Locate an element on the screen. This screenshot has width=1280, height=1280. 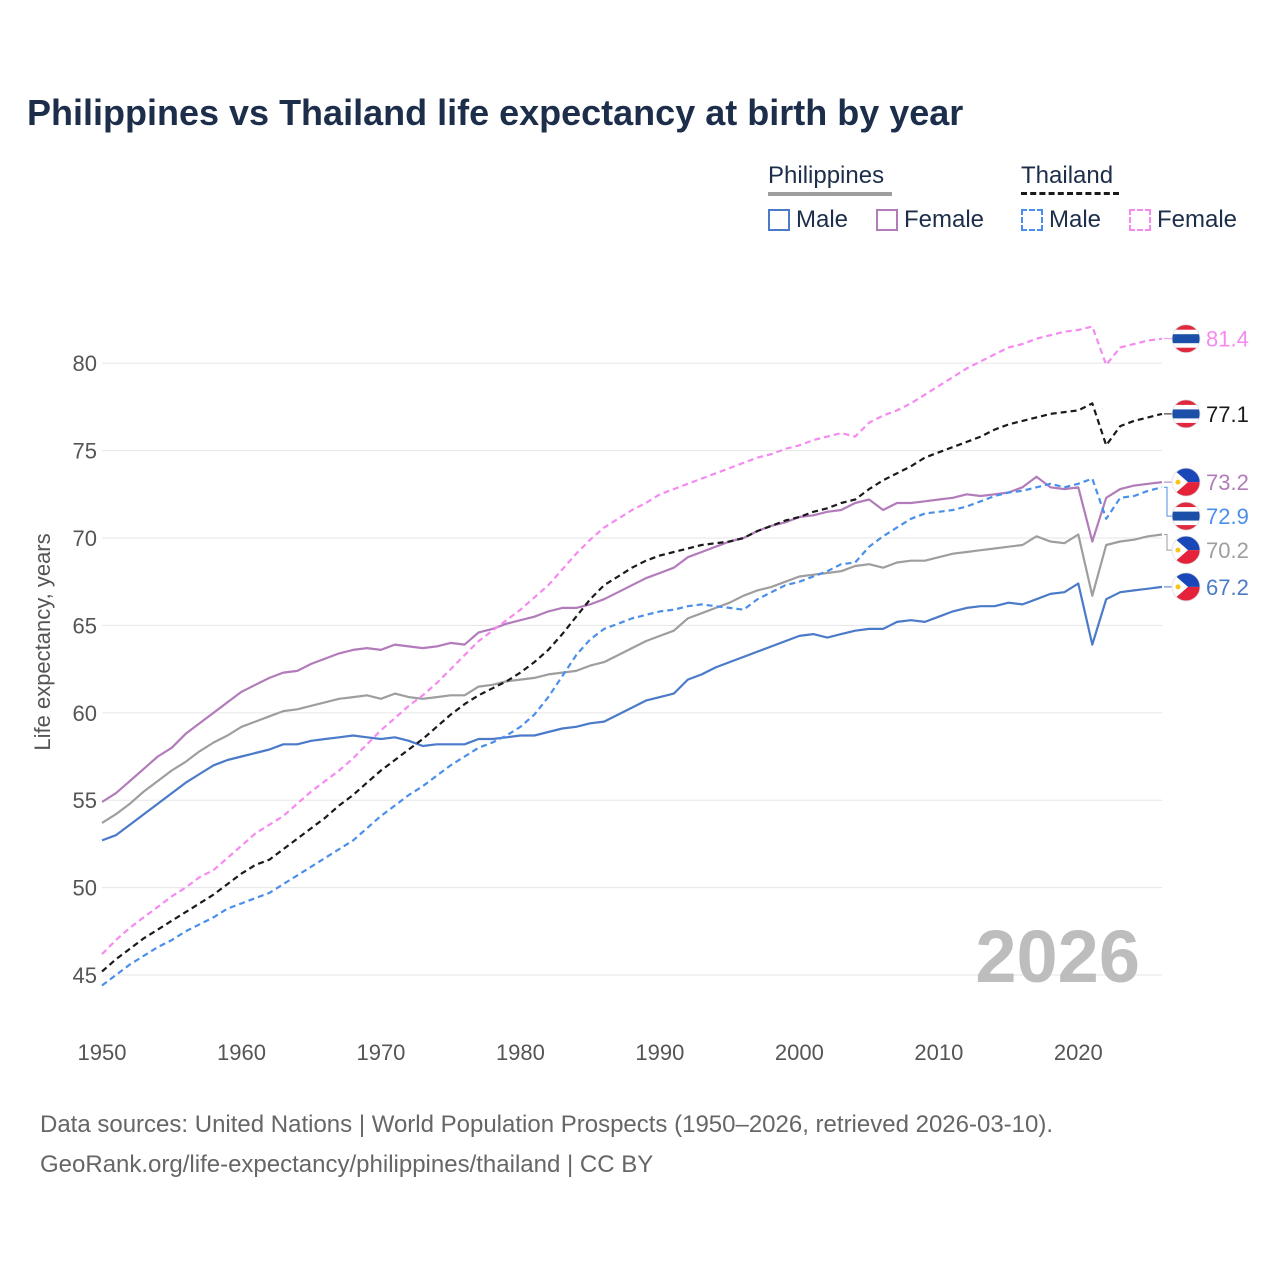
legend-thailand-male: Male is located at coordinates (1061, 220).